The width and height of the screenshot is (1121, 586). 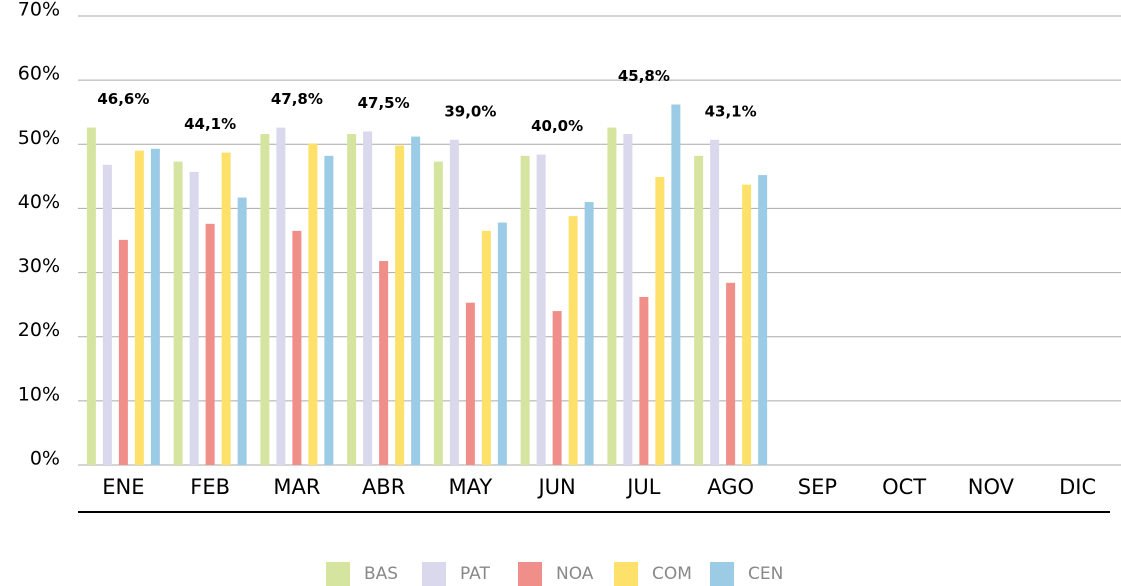 What do you see at coordinates (39, 74) in the screenshot?
I see `y-tick-label: 60%` at bounding box center [39, 74].